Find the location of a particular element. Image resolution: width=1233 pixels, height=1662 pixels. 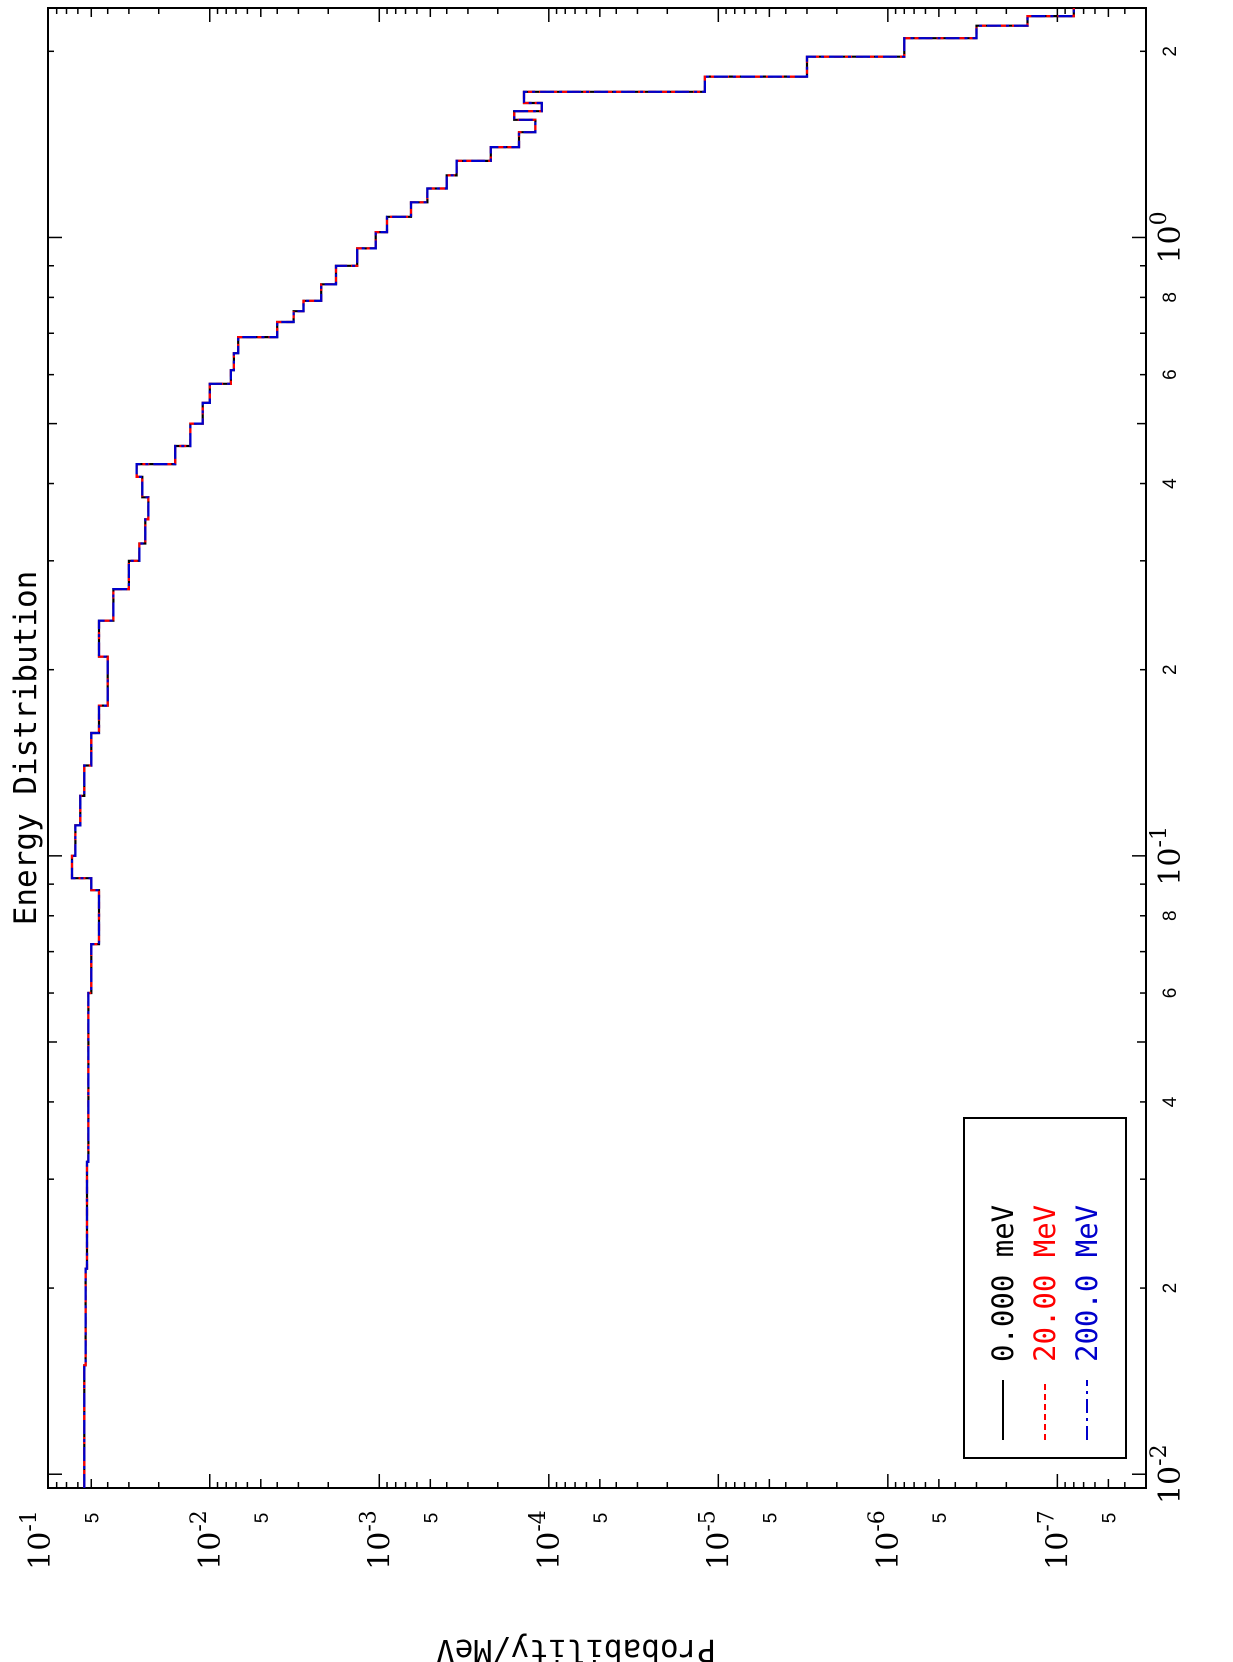

legend-label-0: 0.000 meV is located at coordinates (1003, 1283).